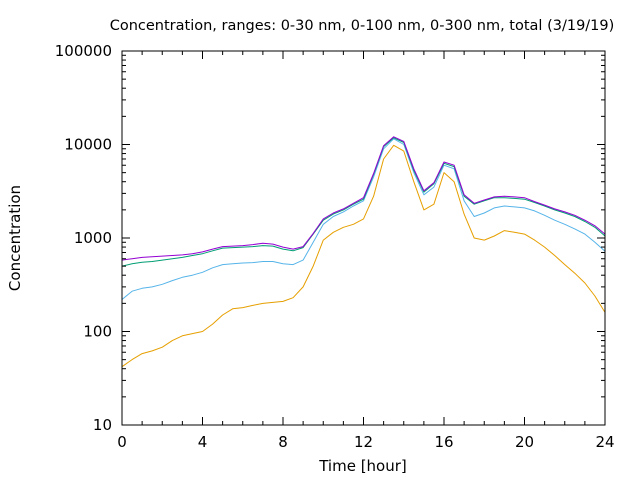 Image resolution: width=640 pixels, height=480 pixels. Describe the element at coordinates (122, 442) in the screenshot. I see `x-tick-label: 0` at that location.